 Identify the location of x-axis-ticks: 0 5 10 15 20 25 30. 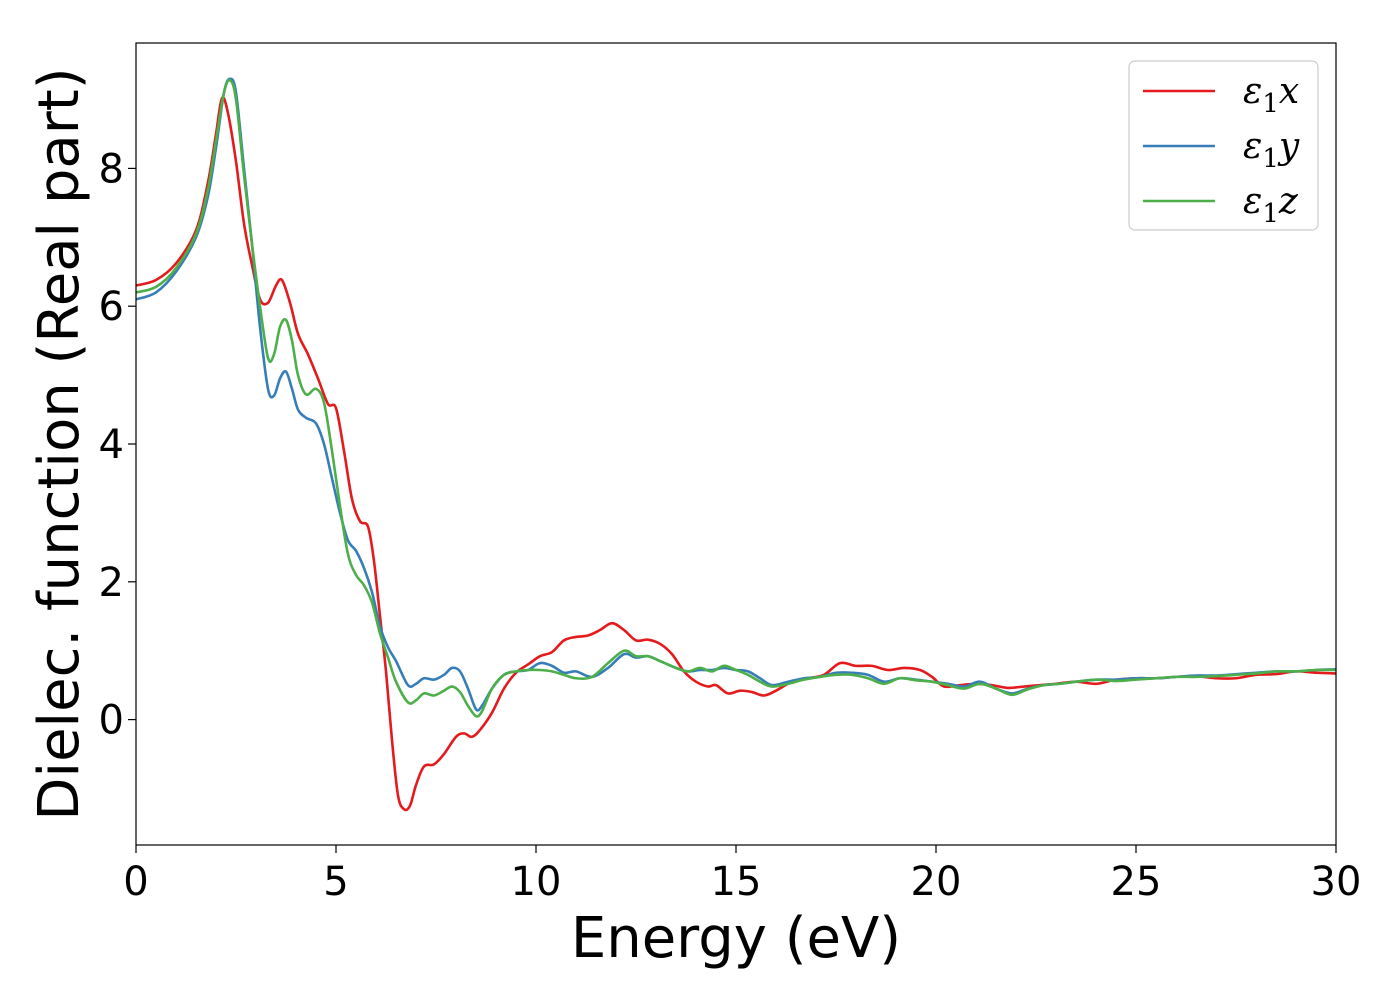
(742, 875).